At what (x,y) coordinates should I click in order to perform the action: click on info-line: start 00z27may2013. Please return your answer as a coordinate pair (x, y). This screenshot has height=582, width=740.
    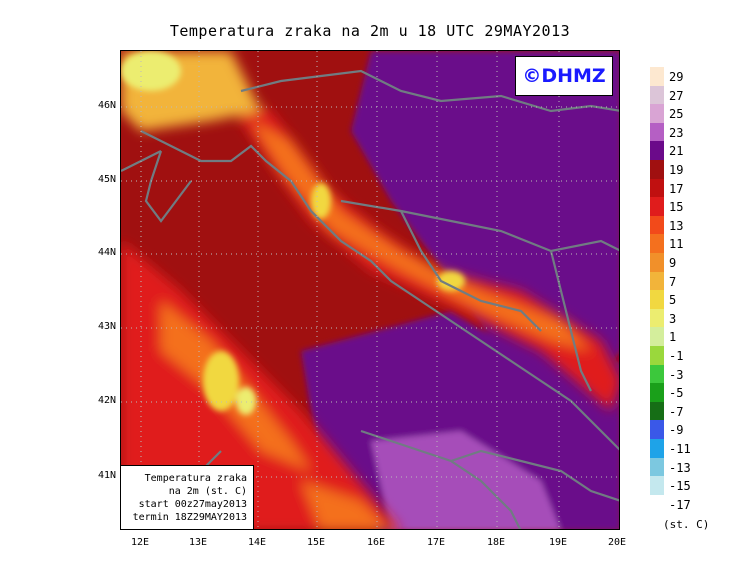
    Looking at the image, I should click on (192, 504).